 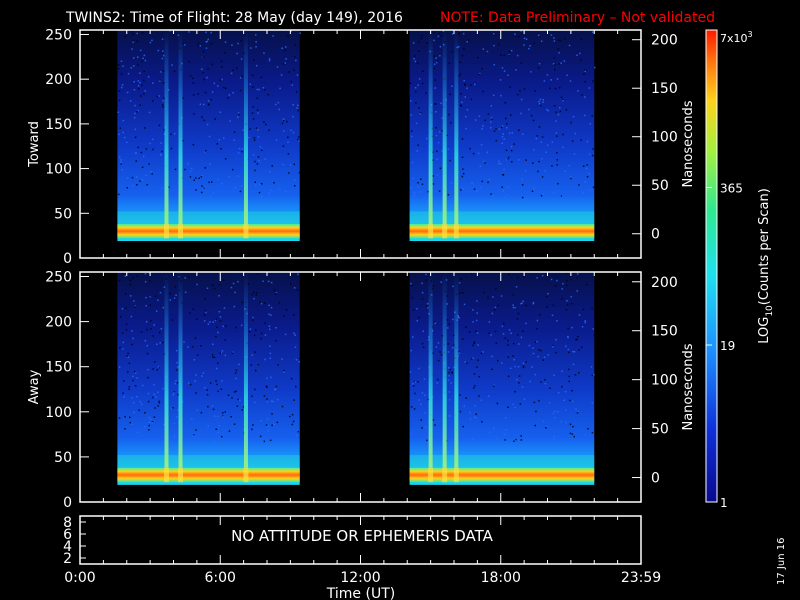 What do you see at coordinates (502, 231) in the screenshot?
I see `toward-peak-band` at bounding box center [502, 231].